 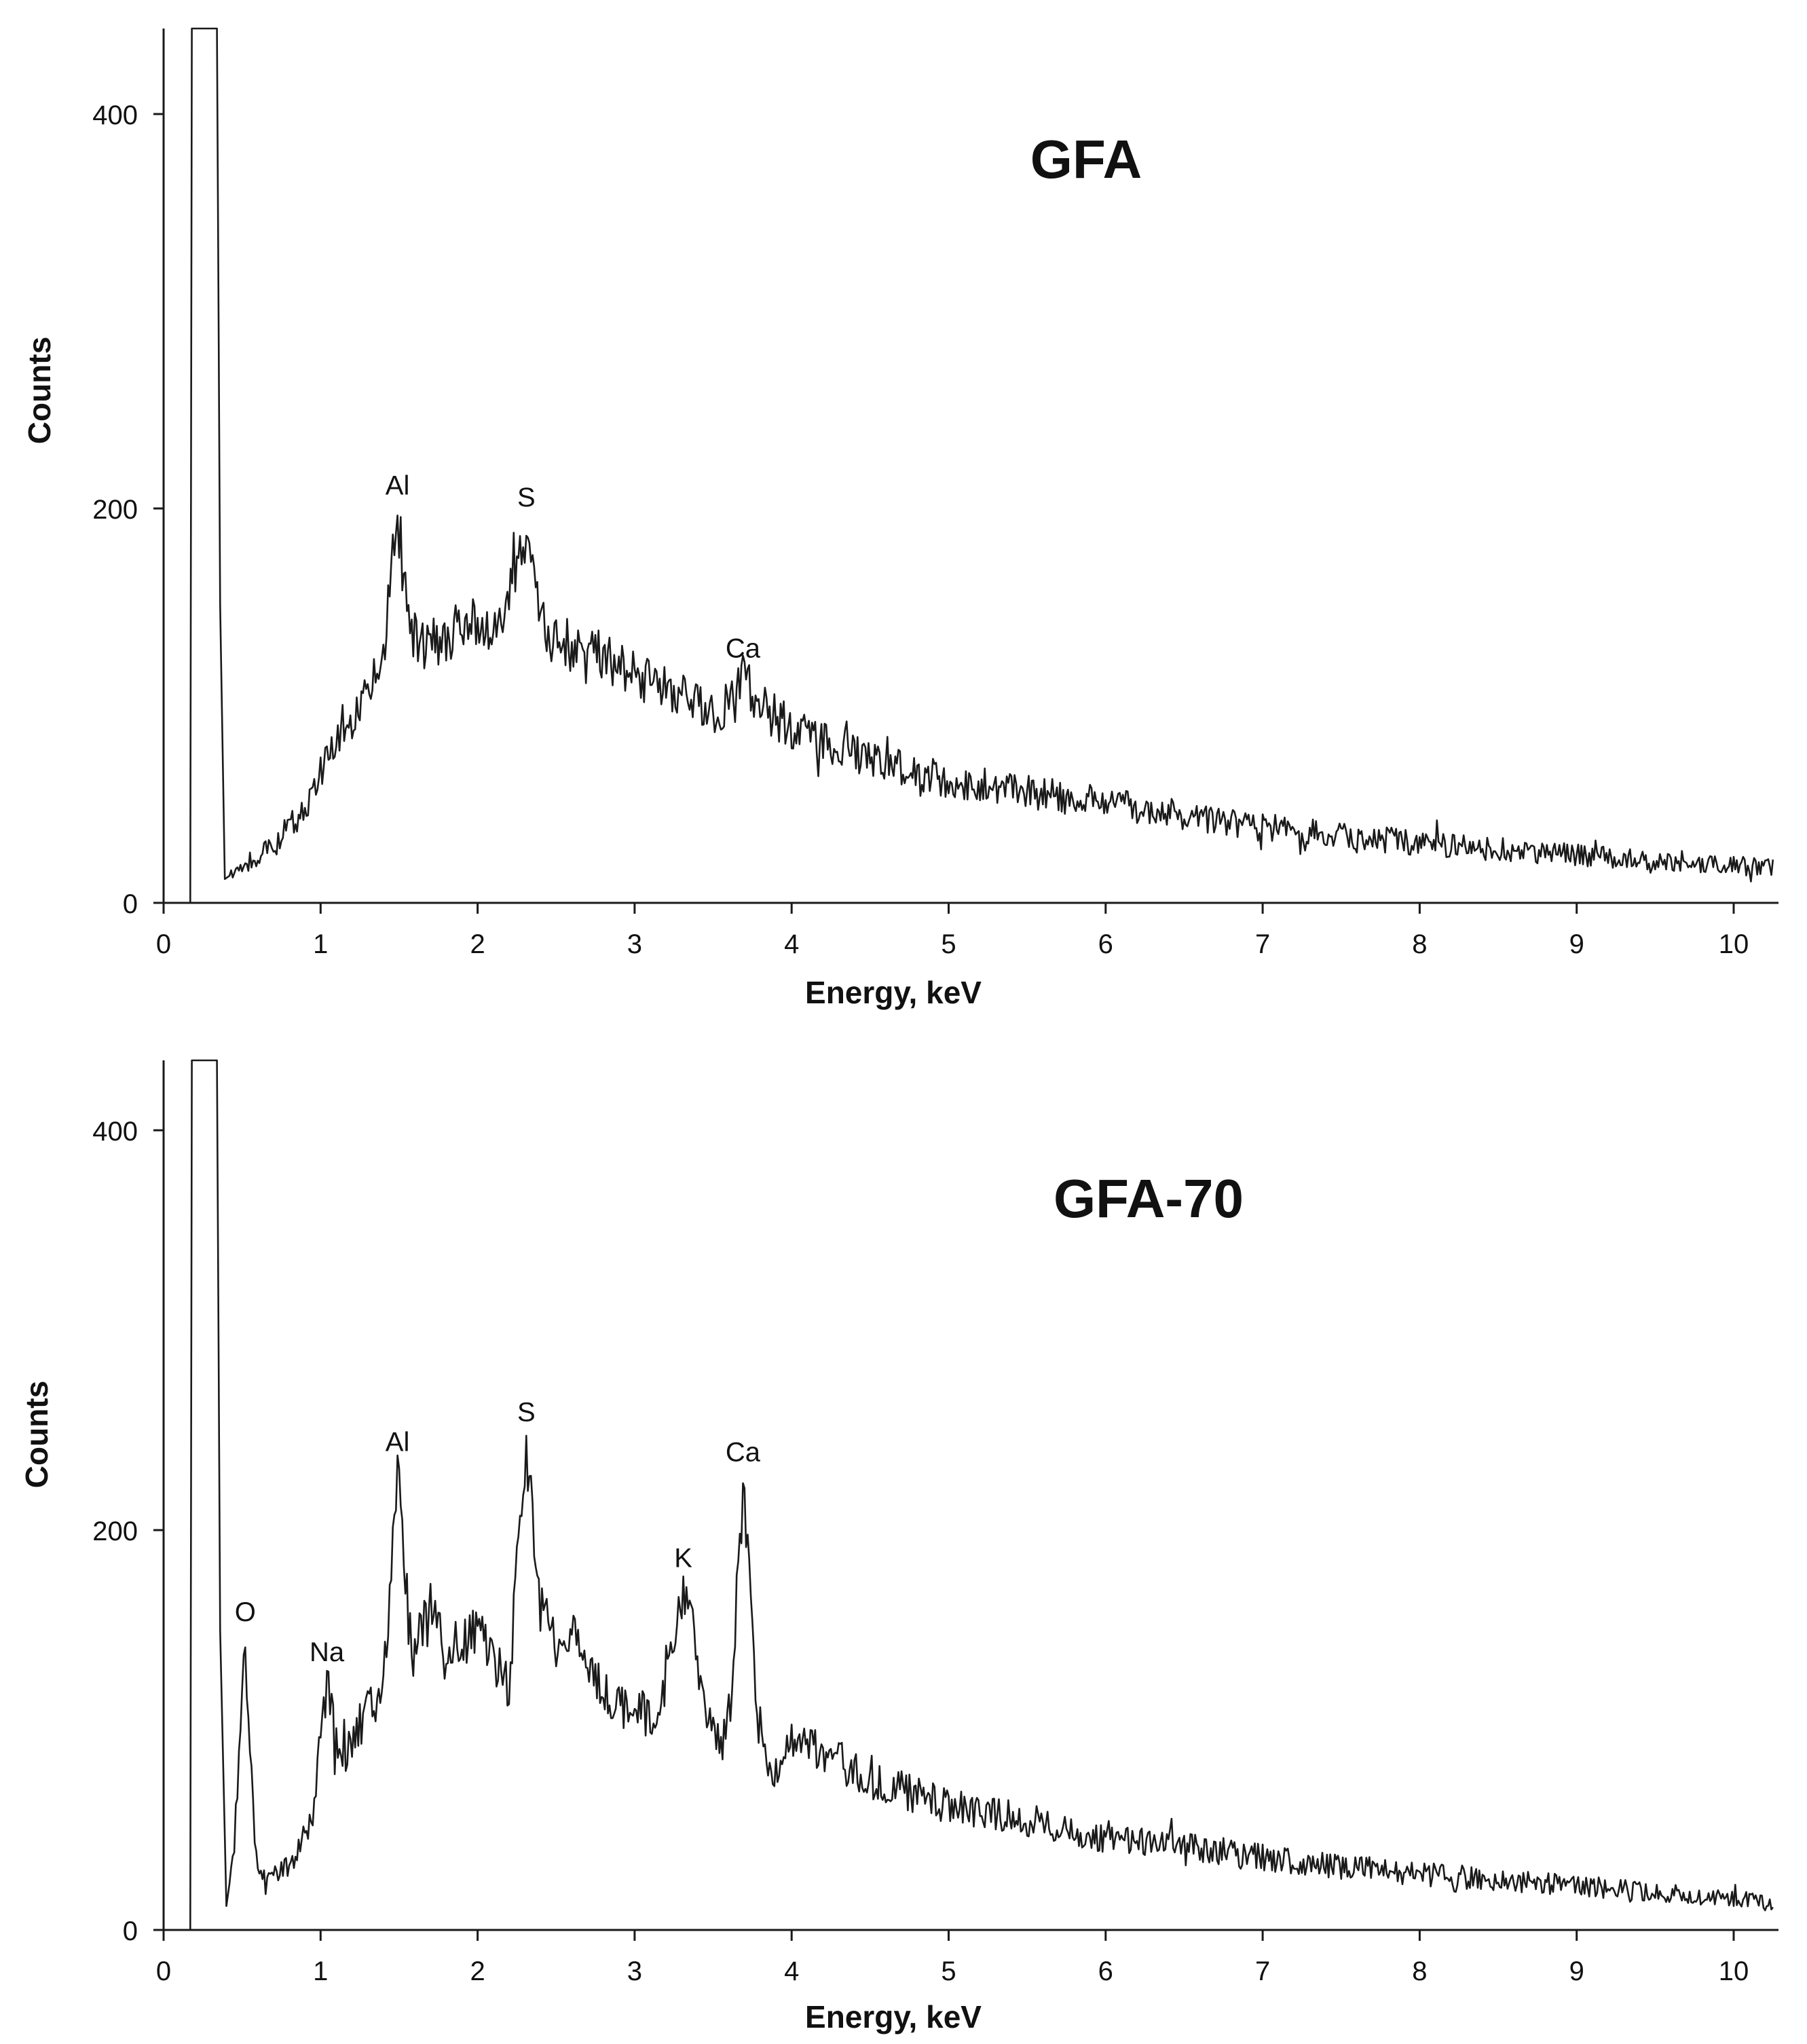 What do you see at coordinates (1086, 159) in the screenshot?
I see `panel-title: GFA` at bounding box center [1086, 159].